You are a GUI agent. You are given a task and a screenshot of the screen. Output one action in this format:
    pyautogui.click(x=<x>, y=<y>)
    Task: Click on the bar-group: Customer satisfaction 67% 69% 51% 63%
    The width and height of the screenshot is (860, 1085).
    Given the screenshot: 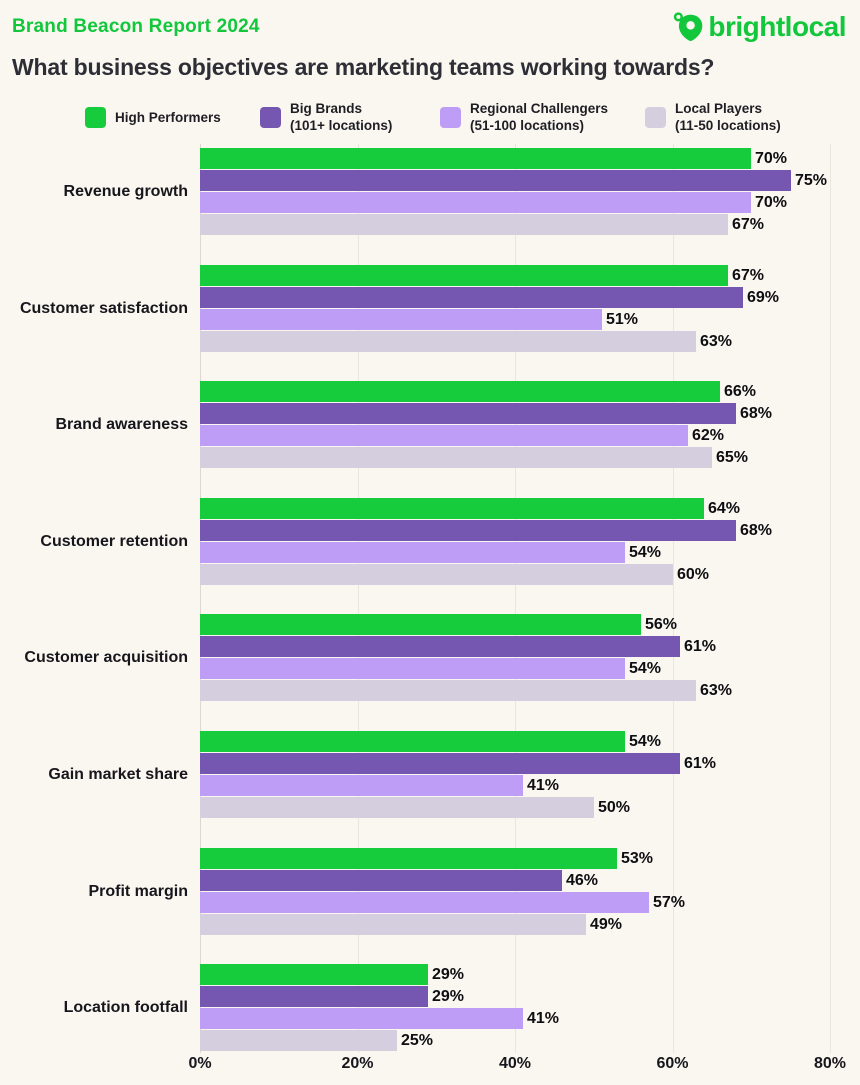 What is the action you would take?
    pyautogui.click(x=430, y=308)
    